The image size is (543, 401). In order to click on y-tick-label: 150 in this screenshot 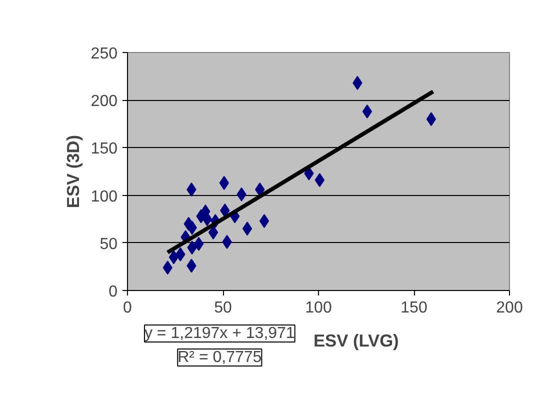, I will do `click(104, 149)`.